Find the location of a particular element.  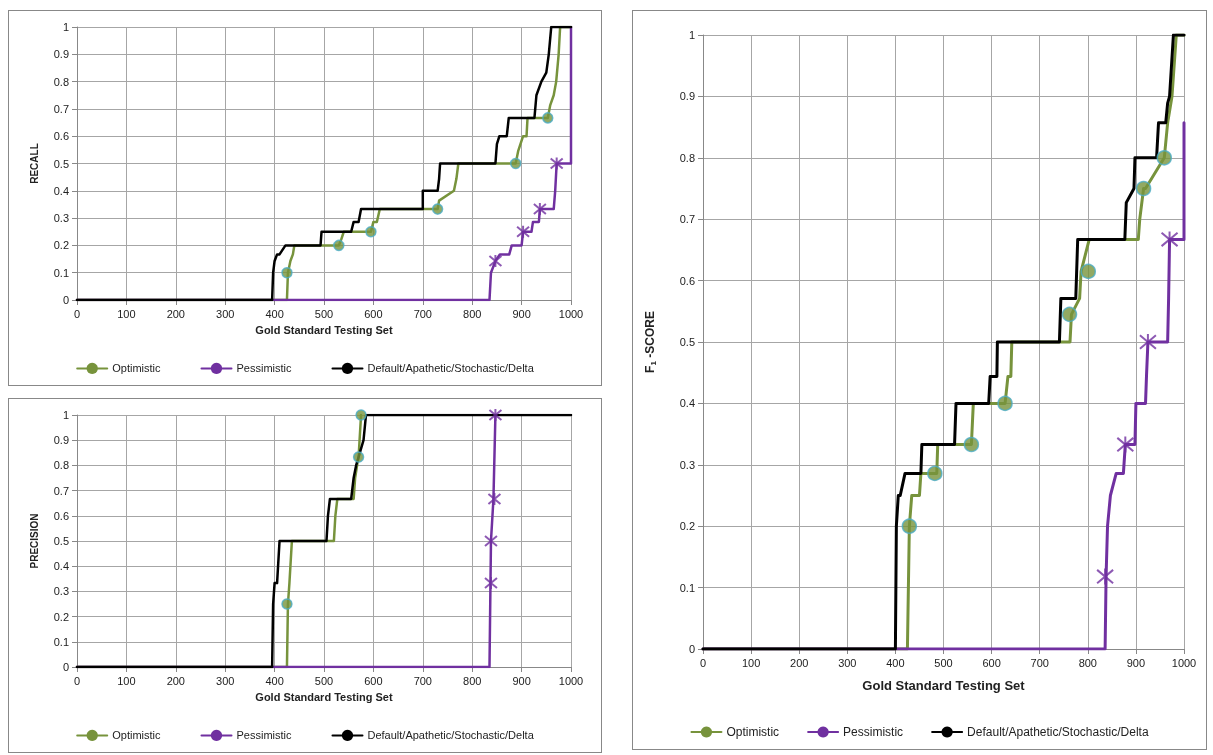

y-axis-title: RECALL is located at coordinates (34, 163).